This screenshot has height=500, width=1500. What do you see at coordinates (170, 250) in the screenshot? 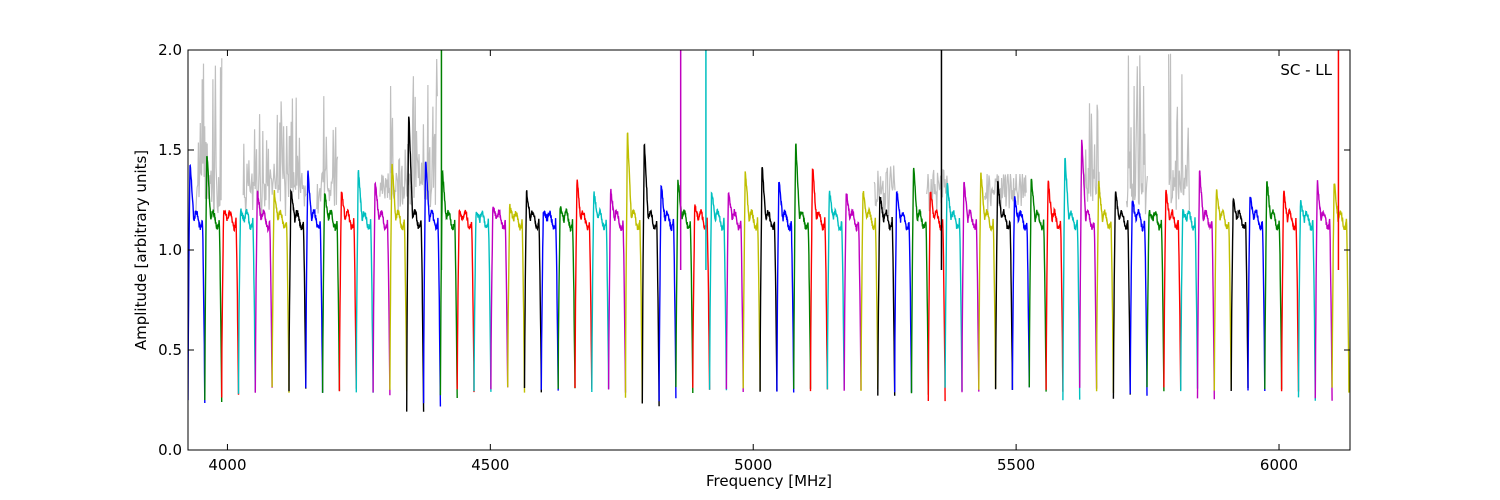
I see `y-tick-label: 1.0` at bounding box center [170, 250].